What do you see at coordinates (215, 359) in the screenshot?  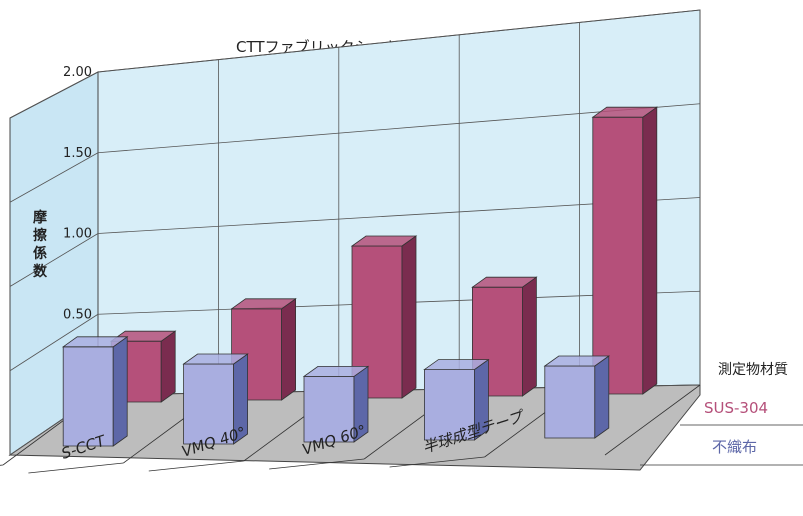 I see `bar-nonwoven-1-top` at bounding box center [215, 359].